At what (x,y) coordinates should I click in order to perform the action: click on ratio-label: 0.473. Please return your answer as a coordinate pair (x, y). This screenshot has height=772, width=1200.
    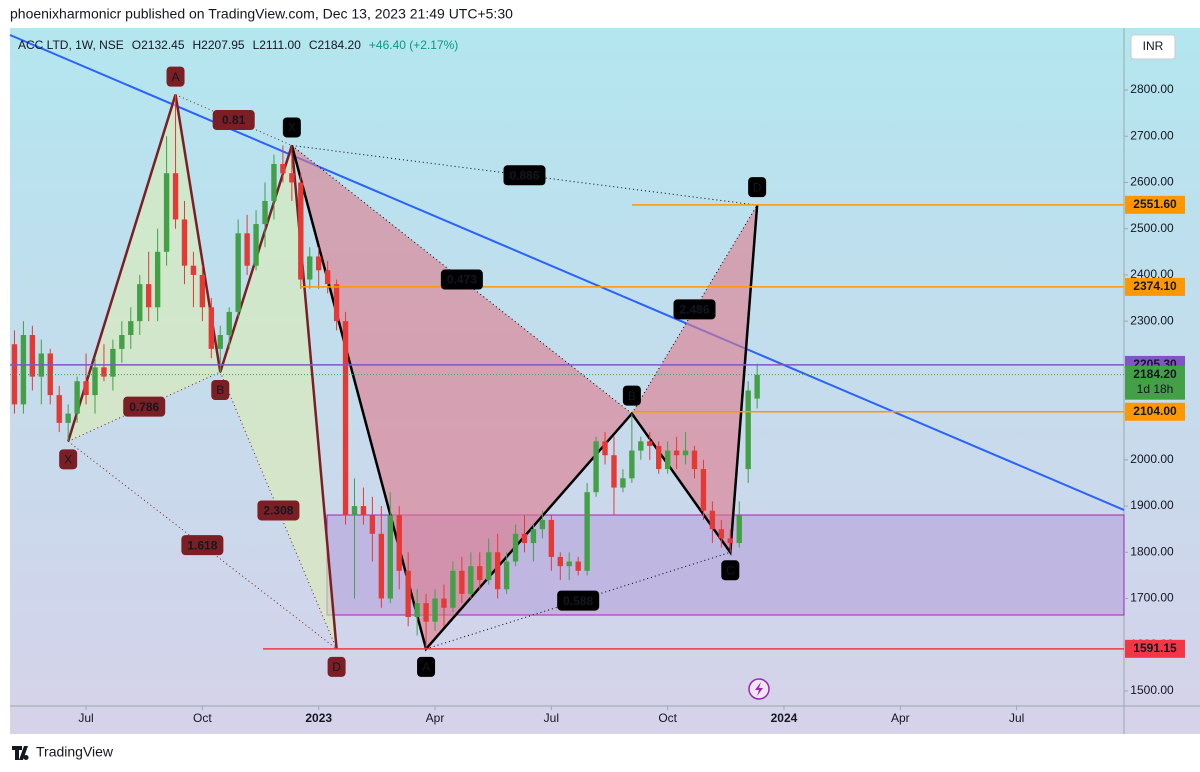
    Looking at the image, I should click on (462, 280).